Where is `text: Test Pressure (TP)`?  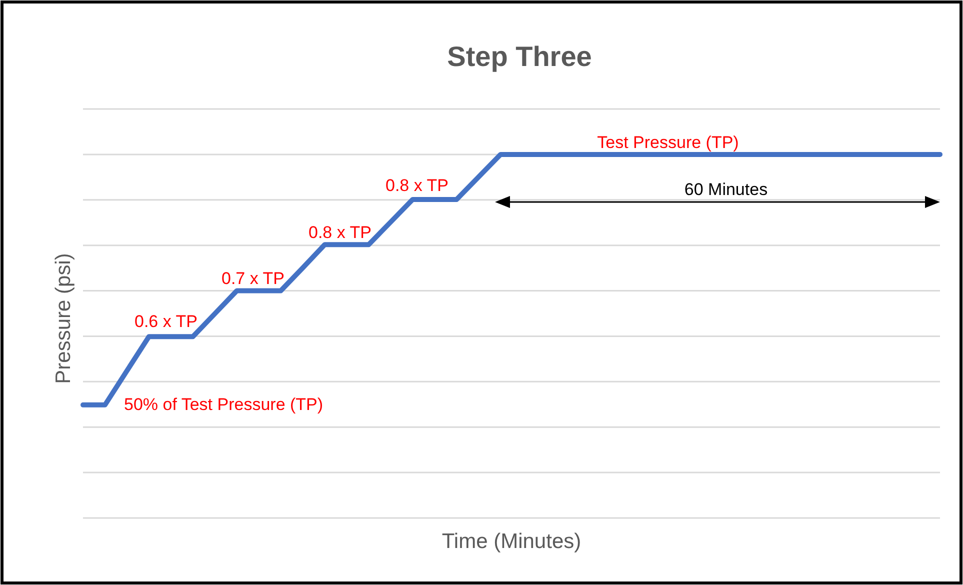 text: Test Pressure (TP) is located at coordinates (668, 142).